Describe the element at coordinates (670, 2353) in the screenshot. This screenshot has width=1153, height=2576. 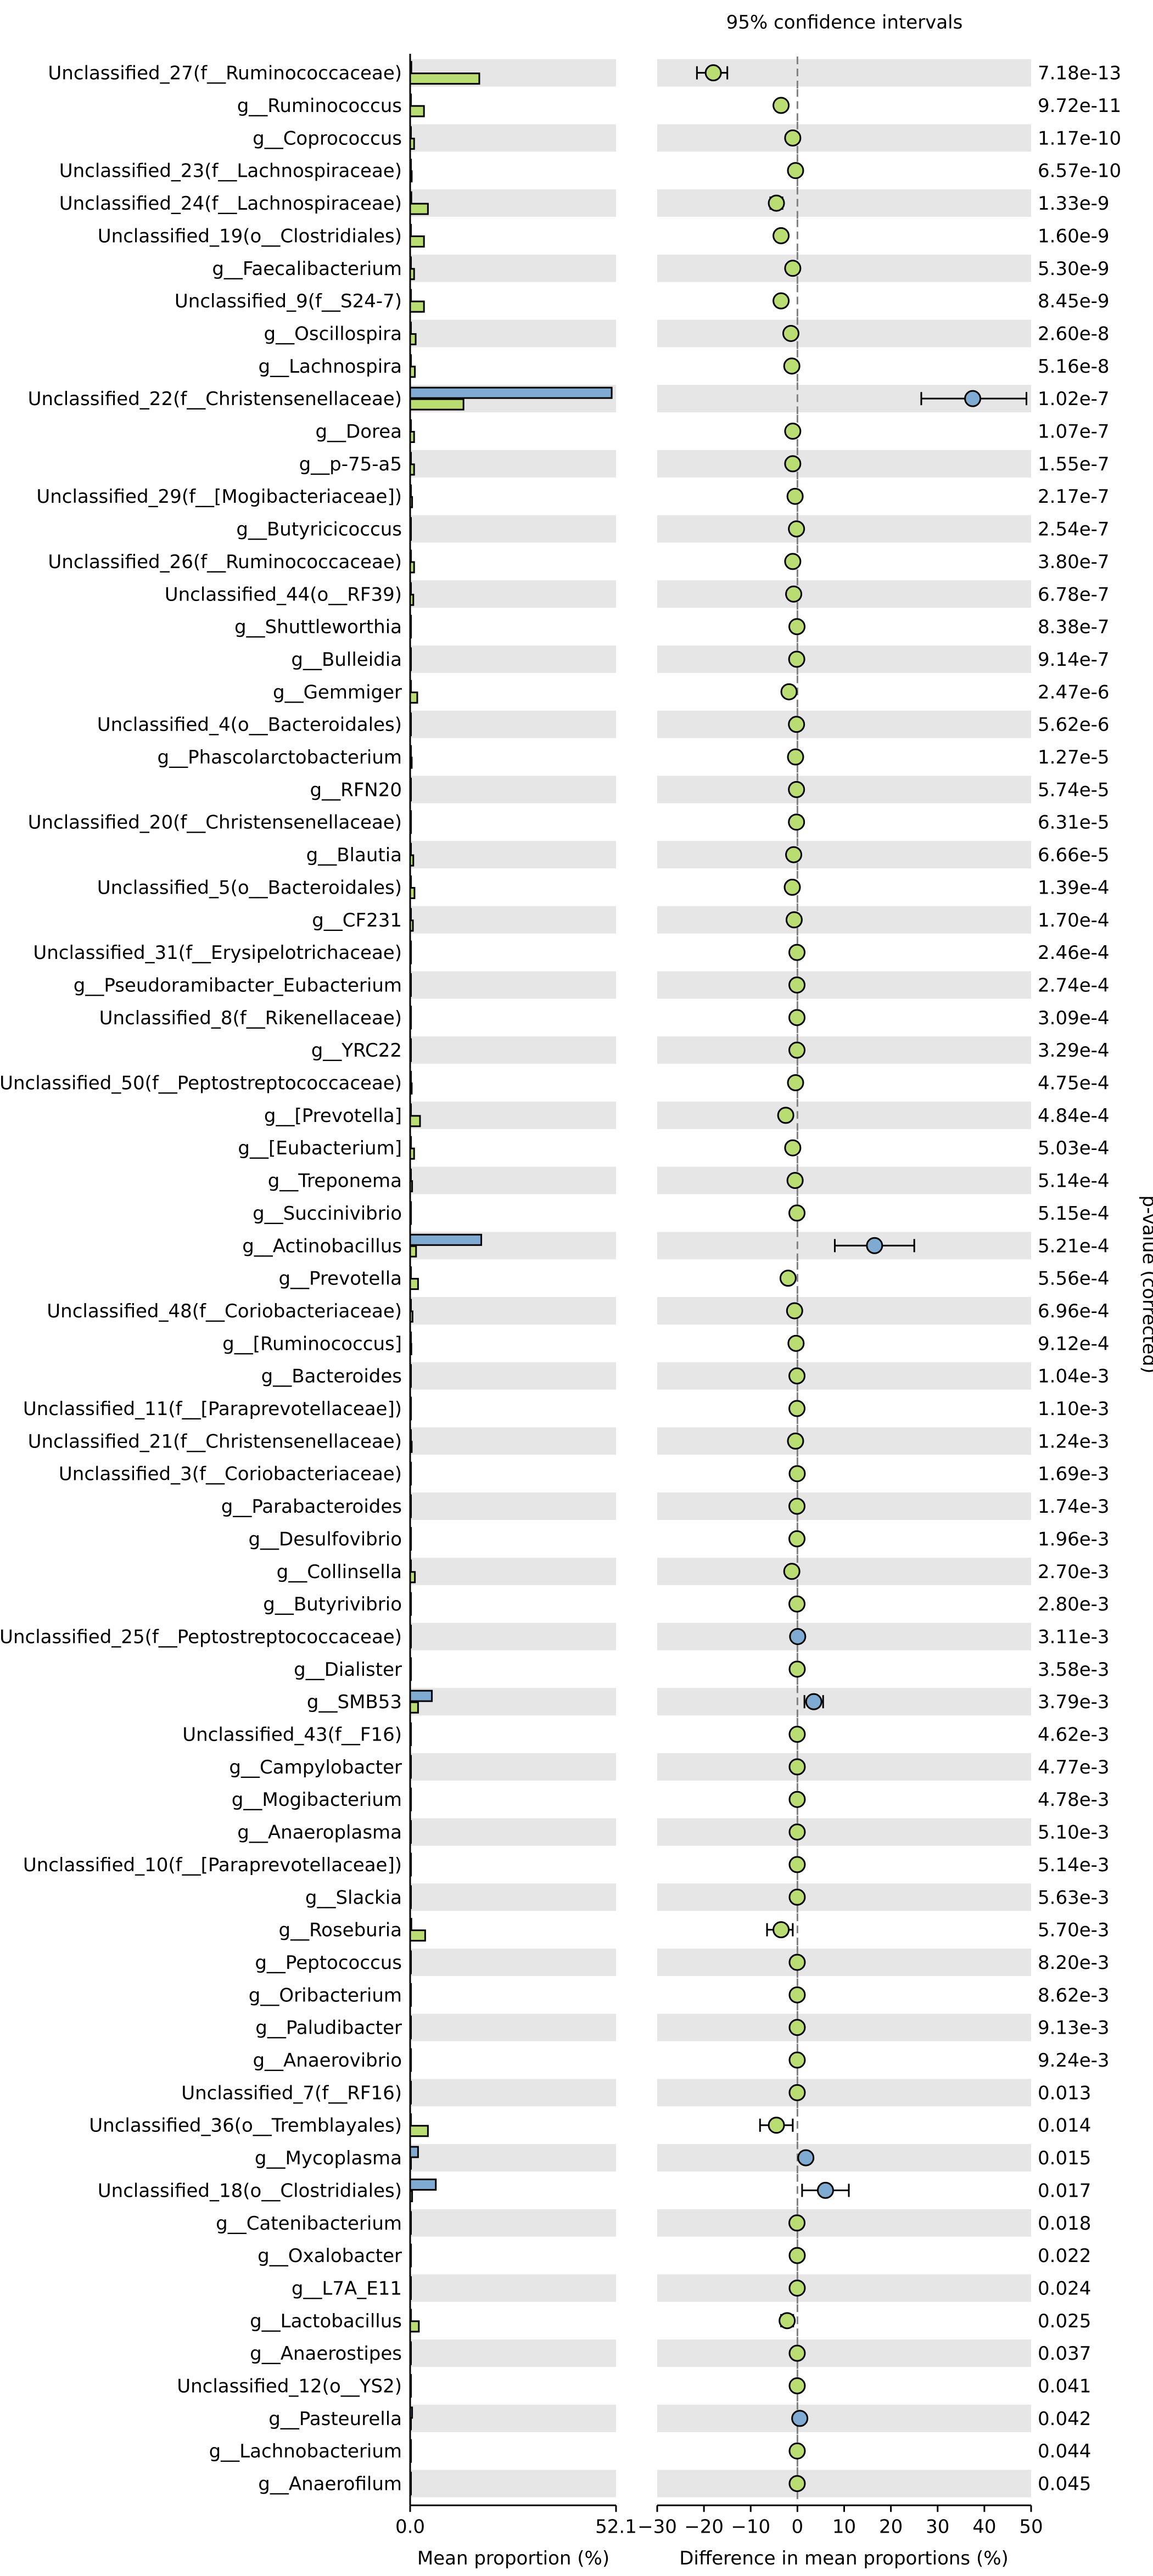
I see `feature-row: g__Anaerostipes 0.037` at that location.